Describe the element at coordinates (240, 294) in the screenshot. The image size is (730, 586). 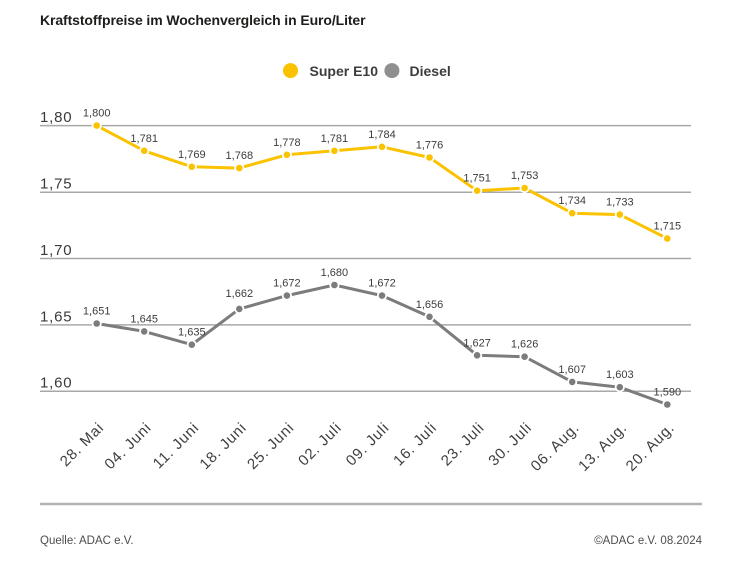
I see `svg-text: 1,662` at that location.